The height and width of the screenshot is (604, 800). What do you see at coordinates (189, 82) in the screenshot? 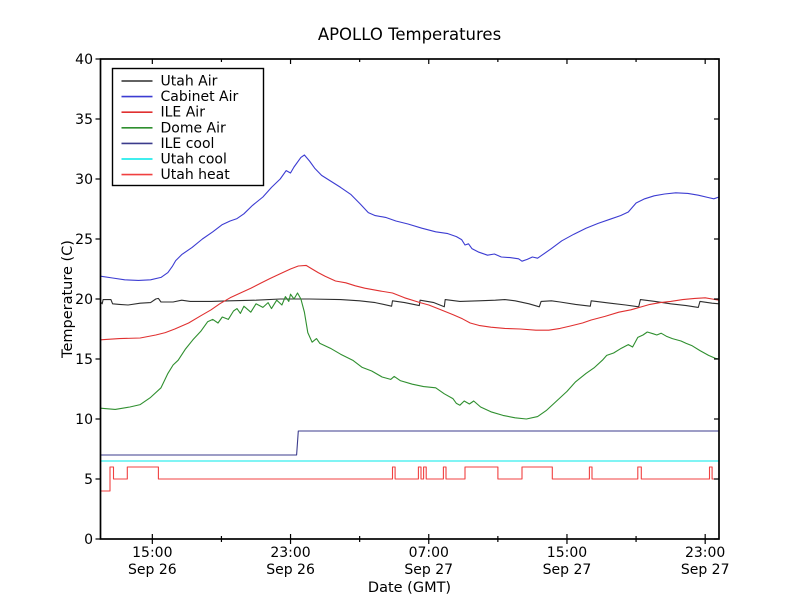
I see `legend-label-utah-air: Utah Air` at bounding box center [189, 82].